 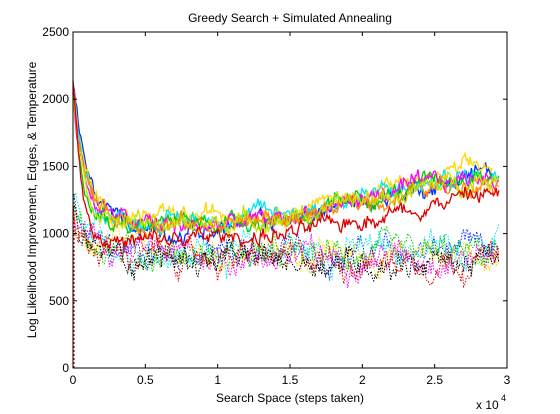 What do you see at coordinates (55, 99) in the screenshot?
I see `y-tick-label: 2000` at bounding box center [55, 99].